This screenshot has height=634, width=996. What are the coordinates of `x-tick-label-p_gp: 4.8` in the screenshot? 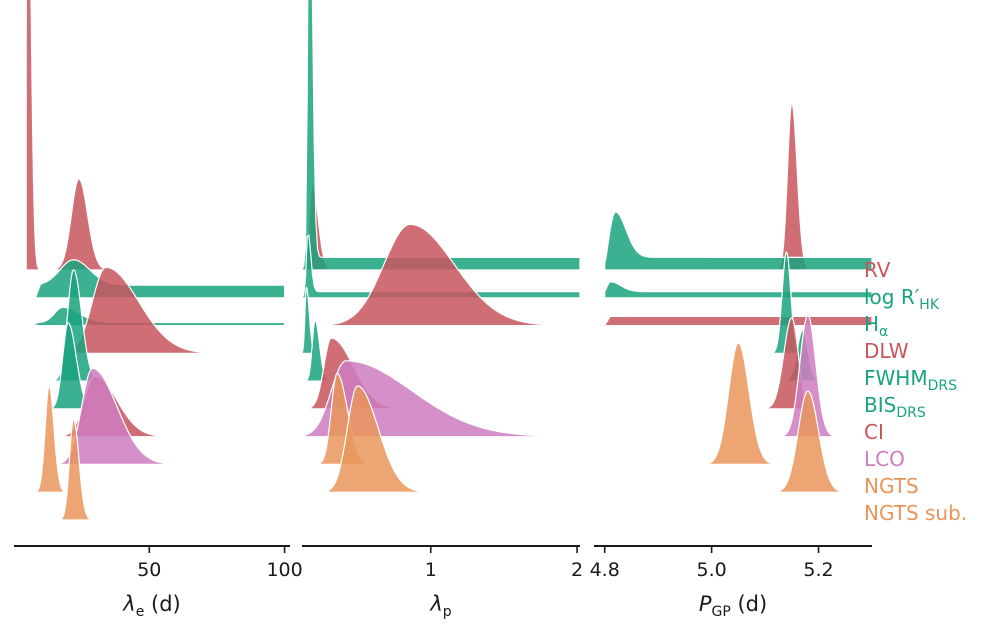 It's located at (605, 570).